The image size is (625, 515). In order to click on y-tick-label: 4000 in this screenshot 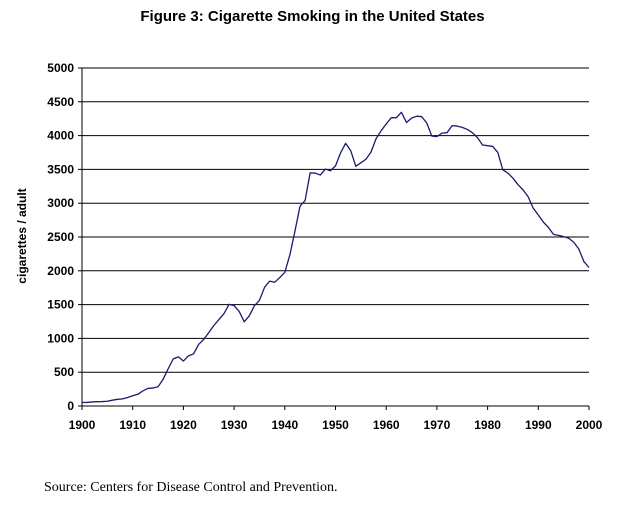, I will do `click(60, 136)`.